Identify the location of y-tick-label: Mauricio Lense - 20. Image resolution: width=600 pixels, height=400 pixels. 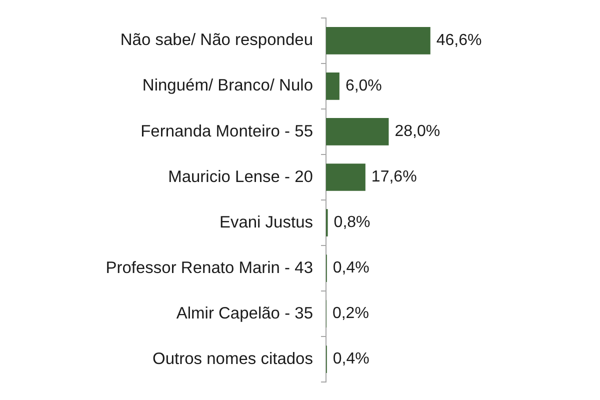
(240, 177).